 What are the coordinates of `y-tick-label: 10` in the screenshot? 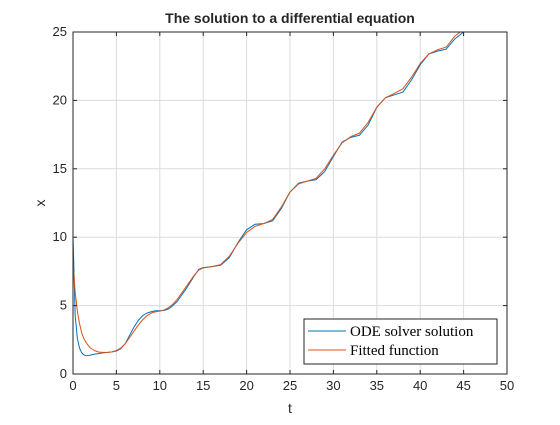 It's located at (60, 236).